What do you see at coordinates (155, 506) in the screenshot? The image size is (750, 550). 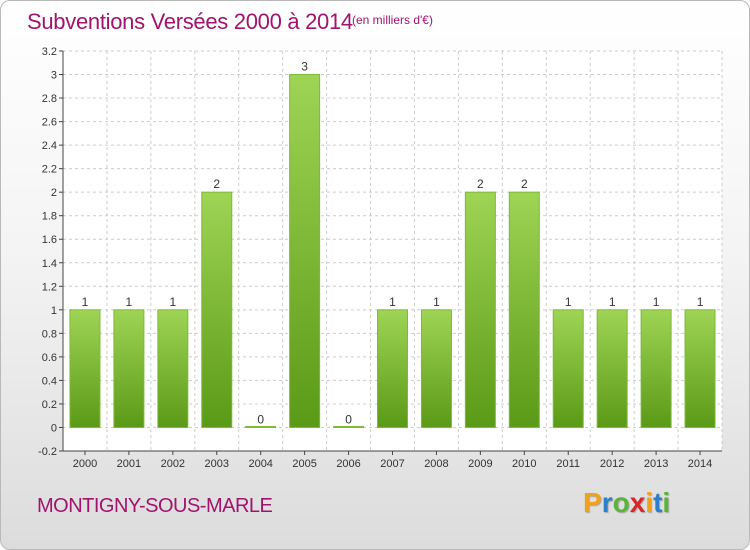 I see `commune-name: MONTIGNY-SOUS-MARLE` at bounding box center [155, 506].